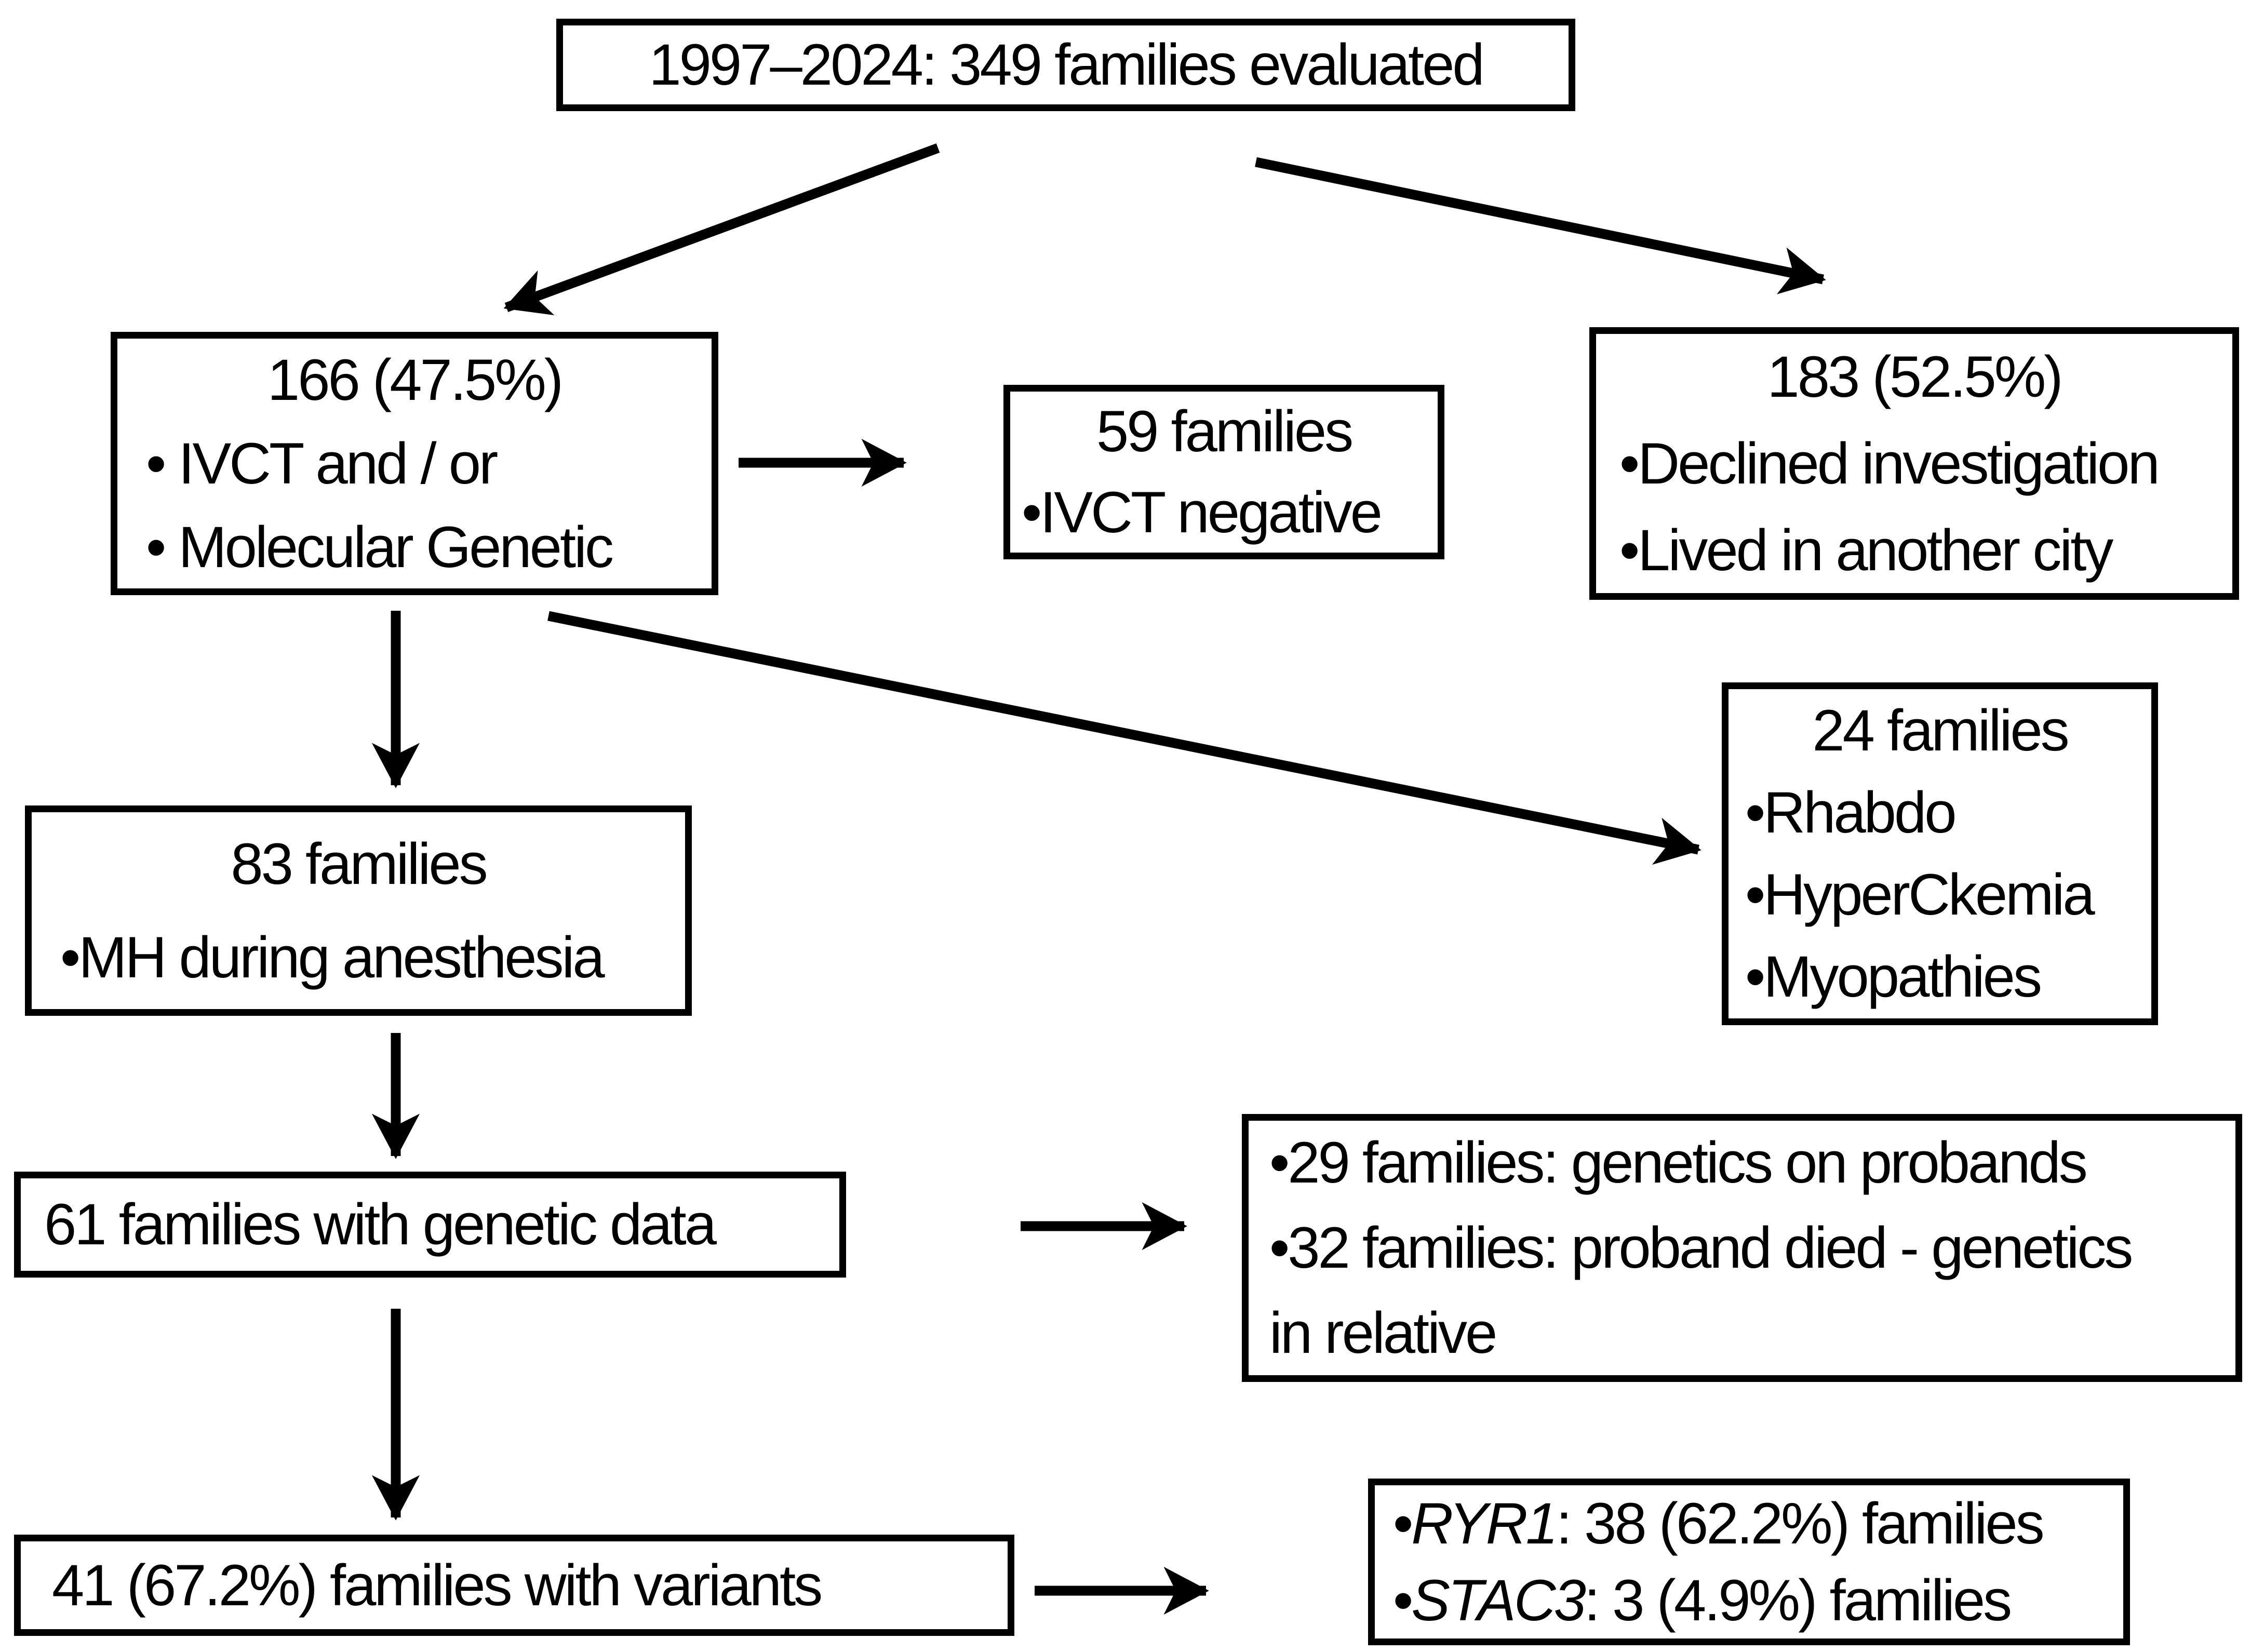 The height and width of the screenshot is (1652, 2264). What do you see at coordinates (359, 864) in the screenshot?
I see `mh-anesthesia-count: 83 families` at bounding box center [359, 864].